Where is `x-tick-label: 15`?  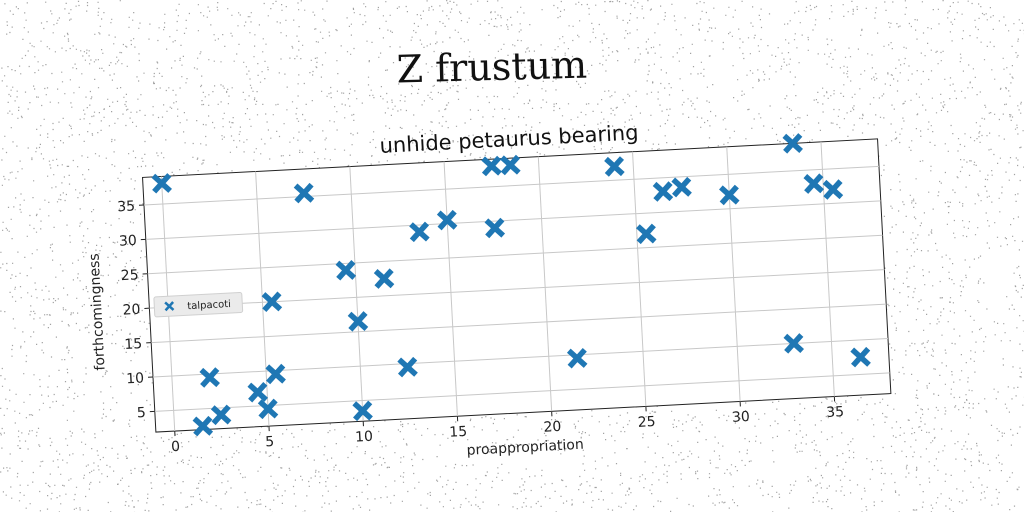 x-tick-label: 15 is located at coordinates (458, 432).